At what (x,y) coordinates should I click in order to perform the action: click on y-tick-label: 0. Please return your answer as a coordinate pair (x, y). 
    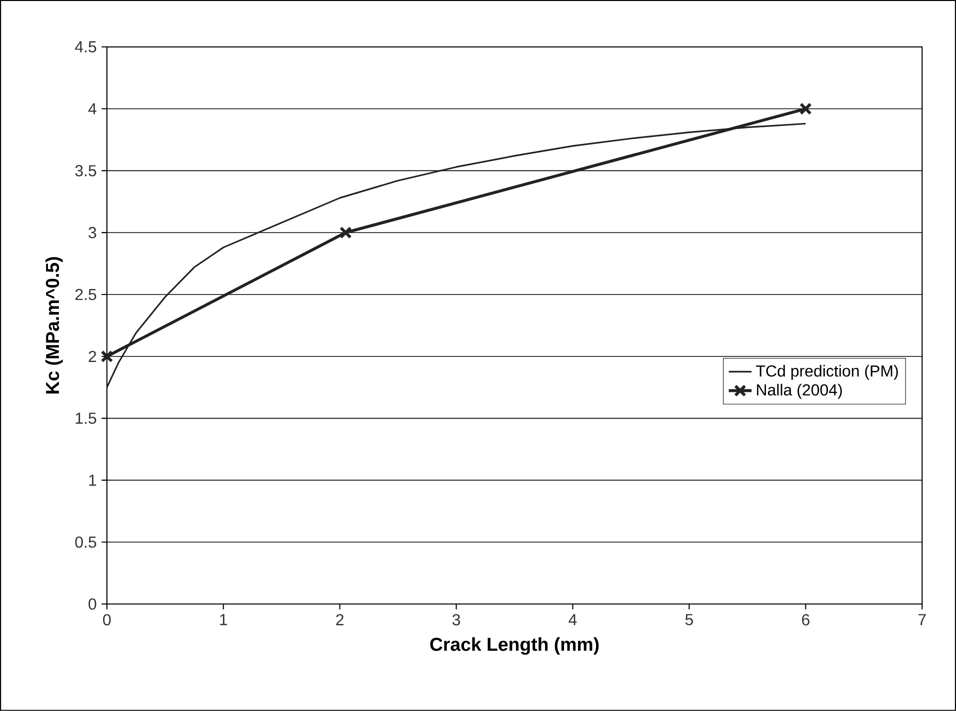
    Looking at the image, I should click on (92, 604).